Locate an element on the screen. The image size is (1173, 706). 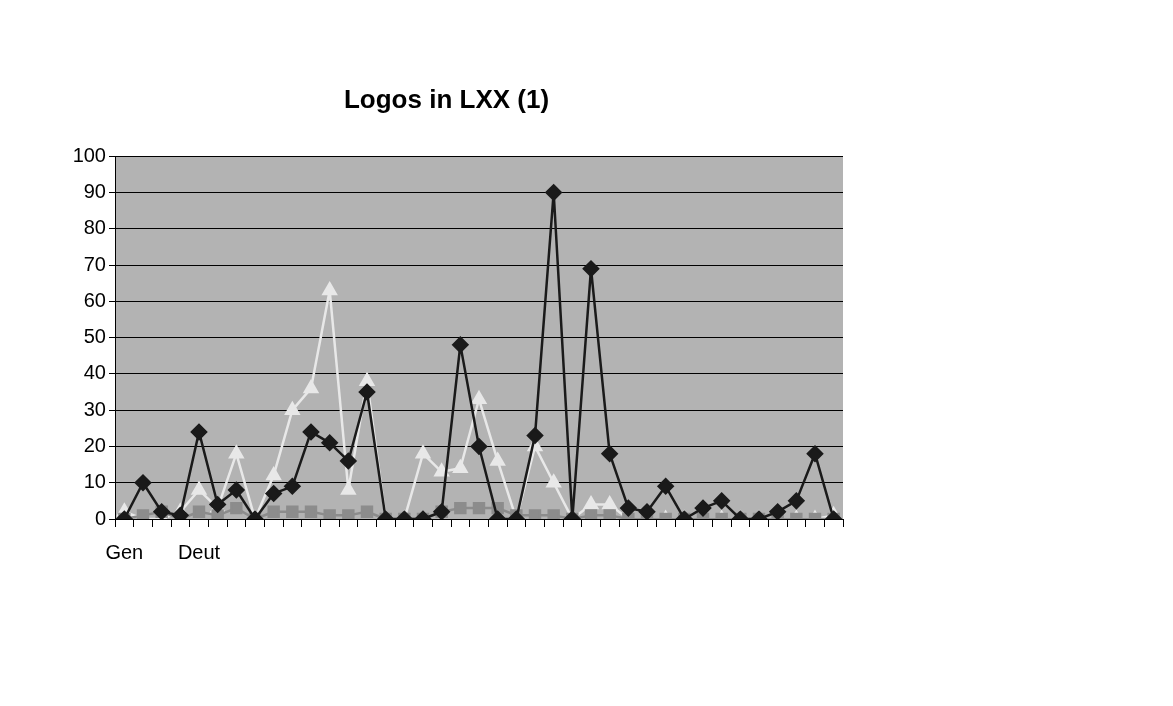
y-tick-label: 30 is located at coordinates (94, 408).